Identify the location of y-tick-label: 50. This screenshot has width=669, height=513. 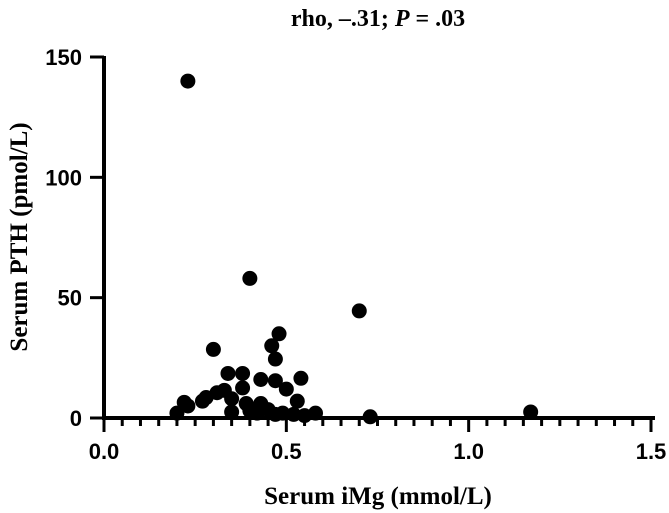
(70, 298).